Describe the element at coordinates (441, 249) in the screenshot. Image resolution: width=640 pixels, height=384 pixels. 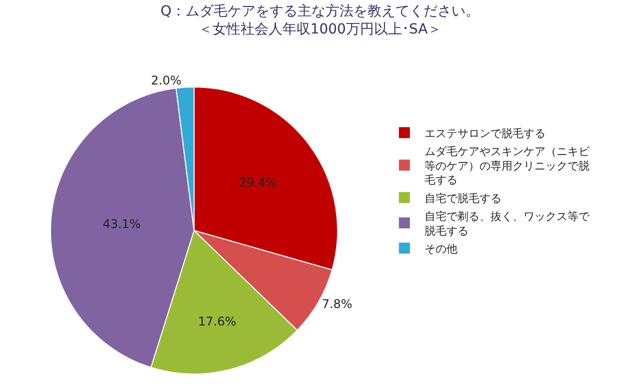
I see `legend-label: その他` at that location.